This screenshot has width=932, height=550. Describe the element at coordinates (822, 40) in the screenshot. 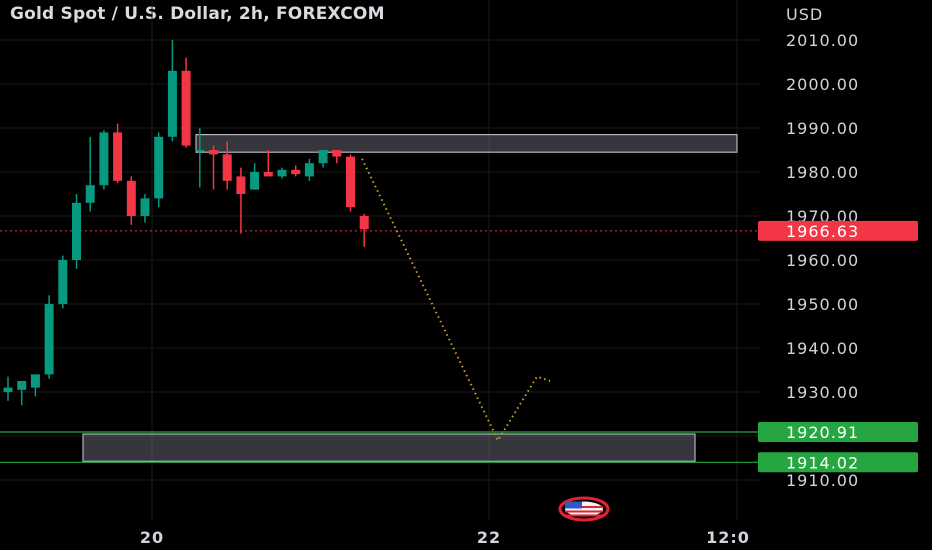

I see `y-tick-label: 2010.00` at that location.